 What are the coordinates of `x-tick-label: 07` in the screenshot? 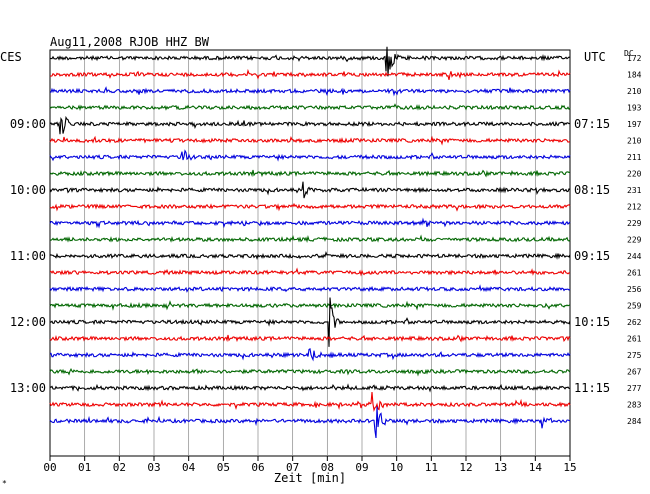 It's located at (292, 467).